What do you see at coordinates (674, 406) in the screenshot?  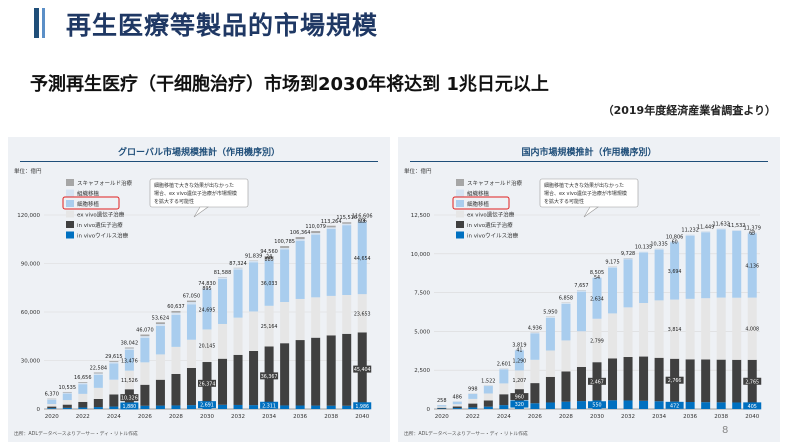 I see `segment-label: 472` at bounding box center [674, 406].